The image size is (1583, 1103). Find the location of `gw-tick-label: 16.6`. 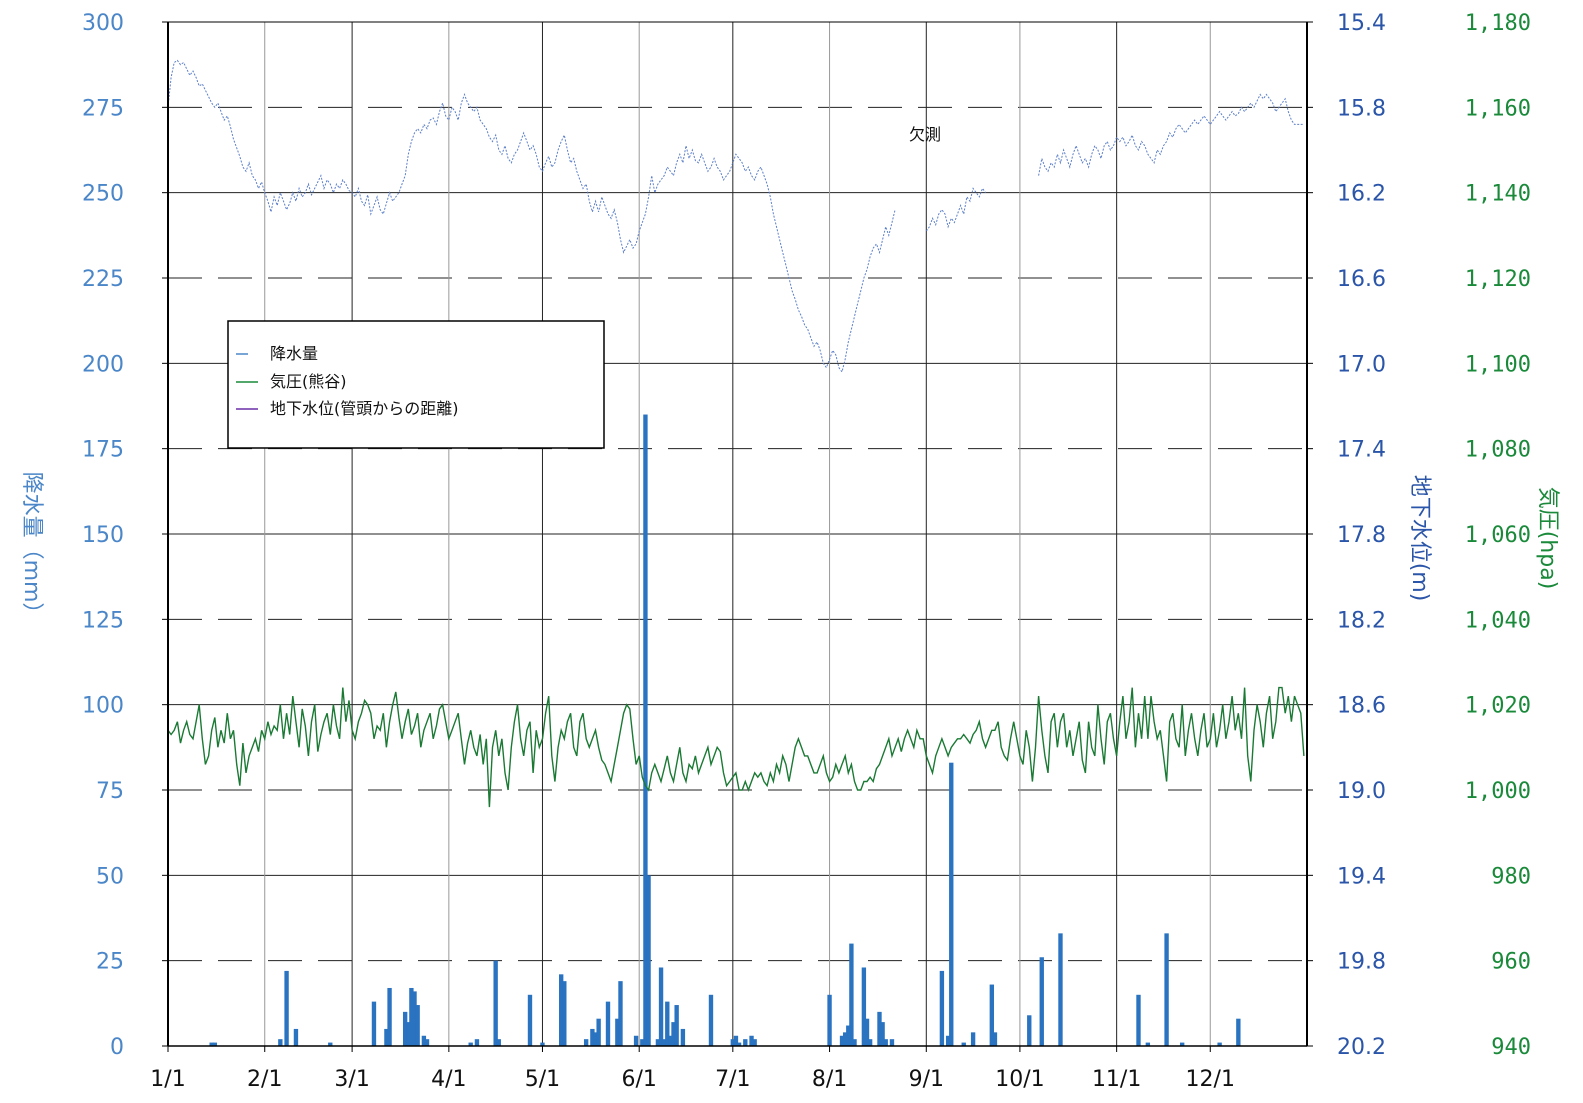

gw-tick-label: 16.6 is located at coordinates (1361, 279).